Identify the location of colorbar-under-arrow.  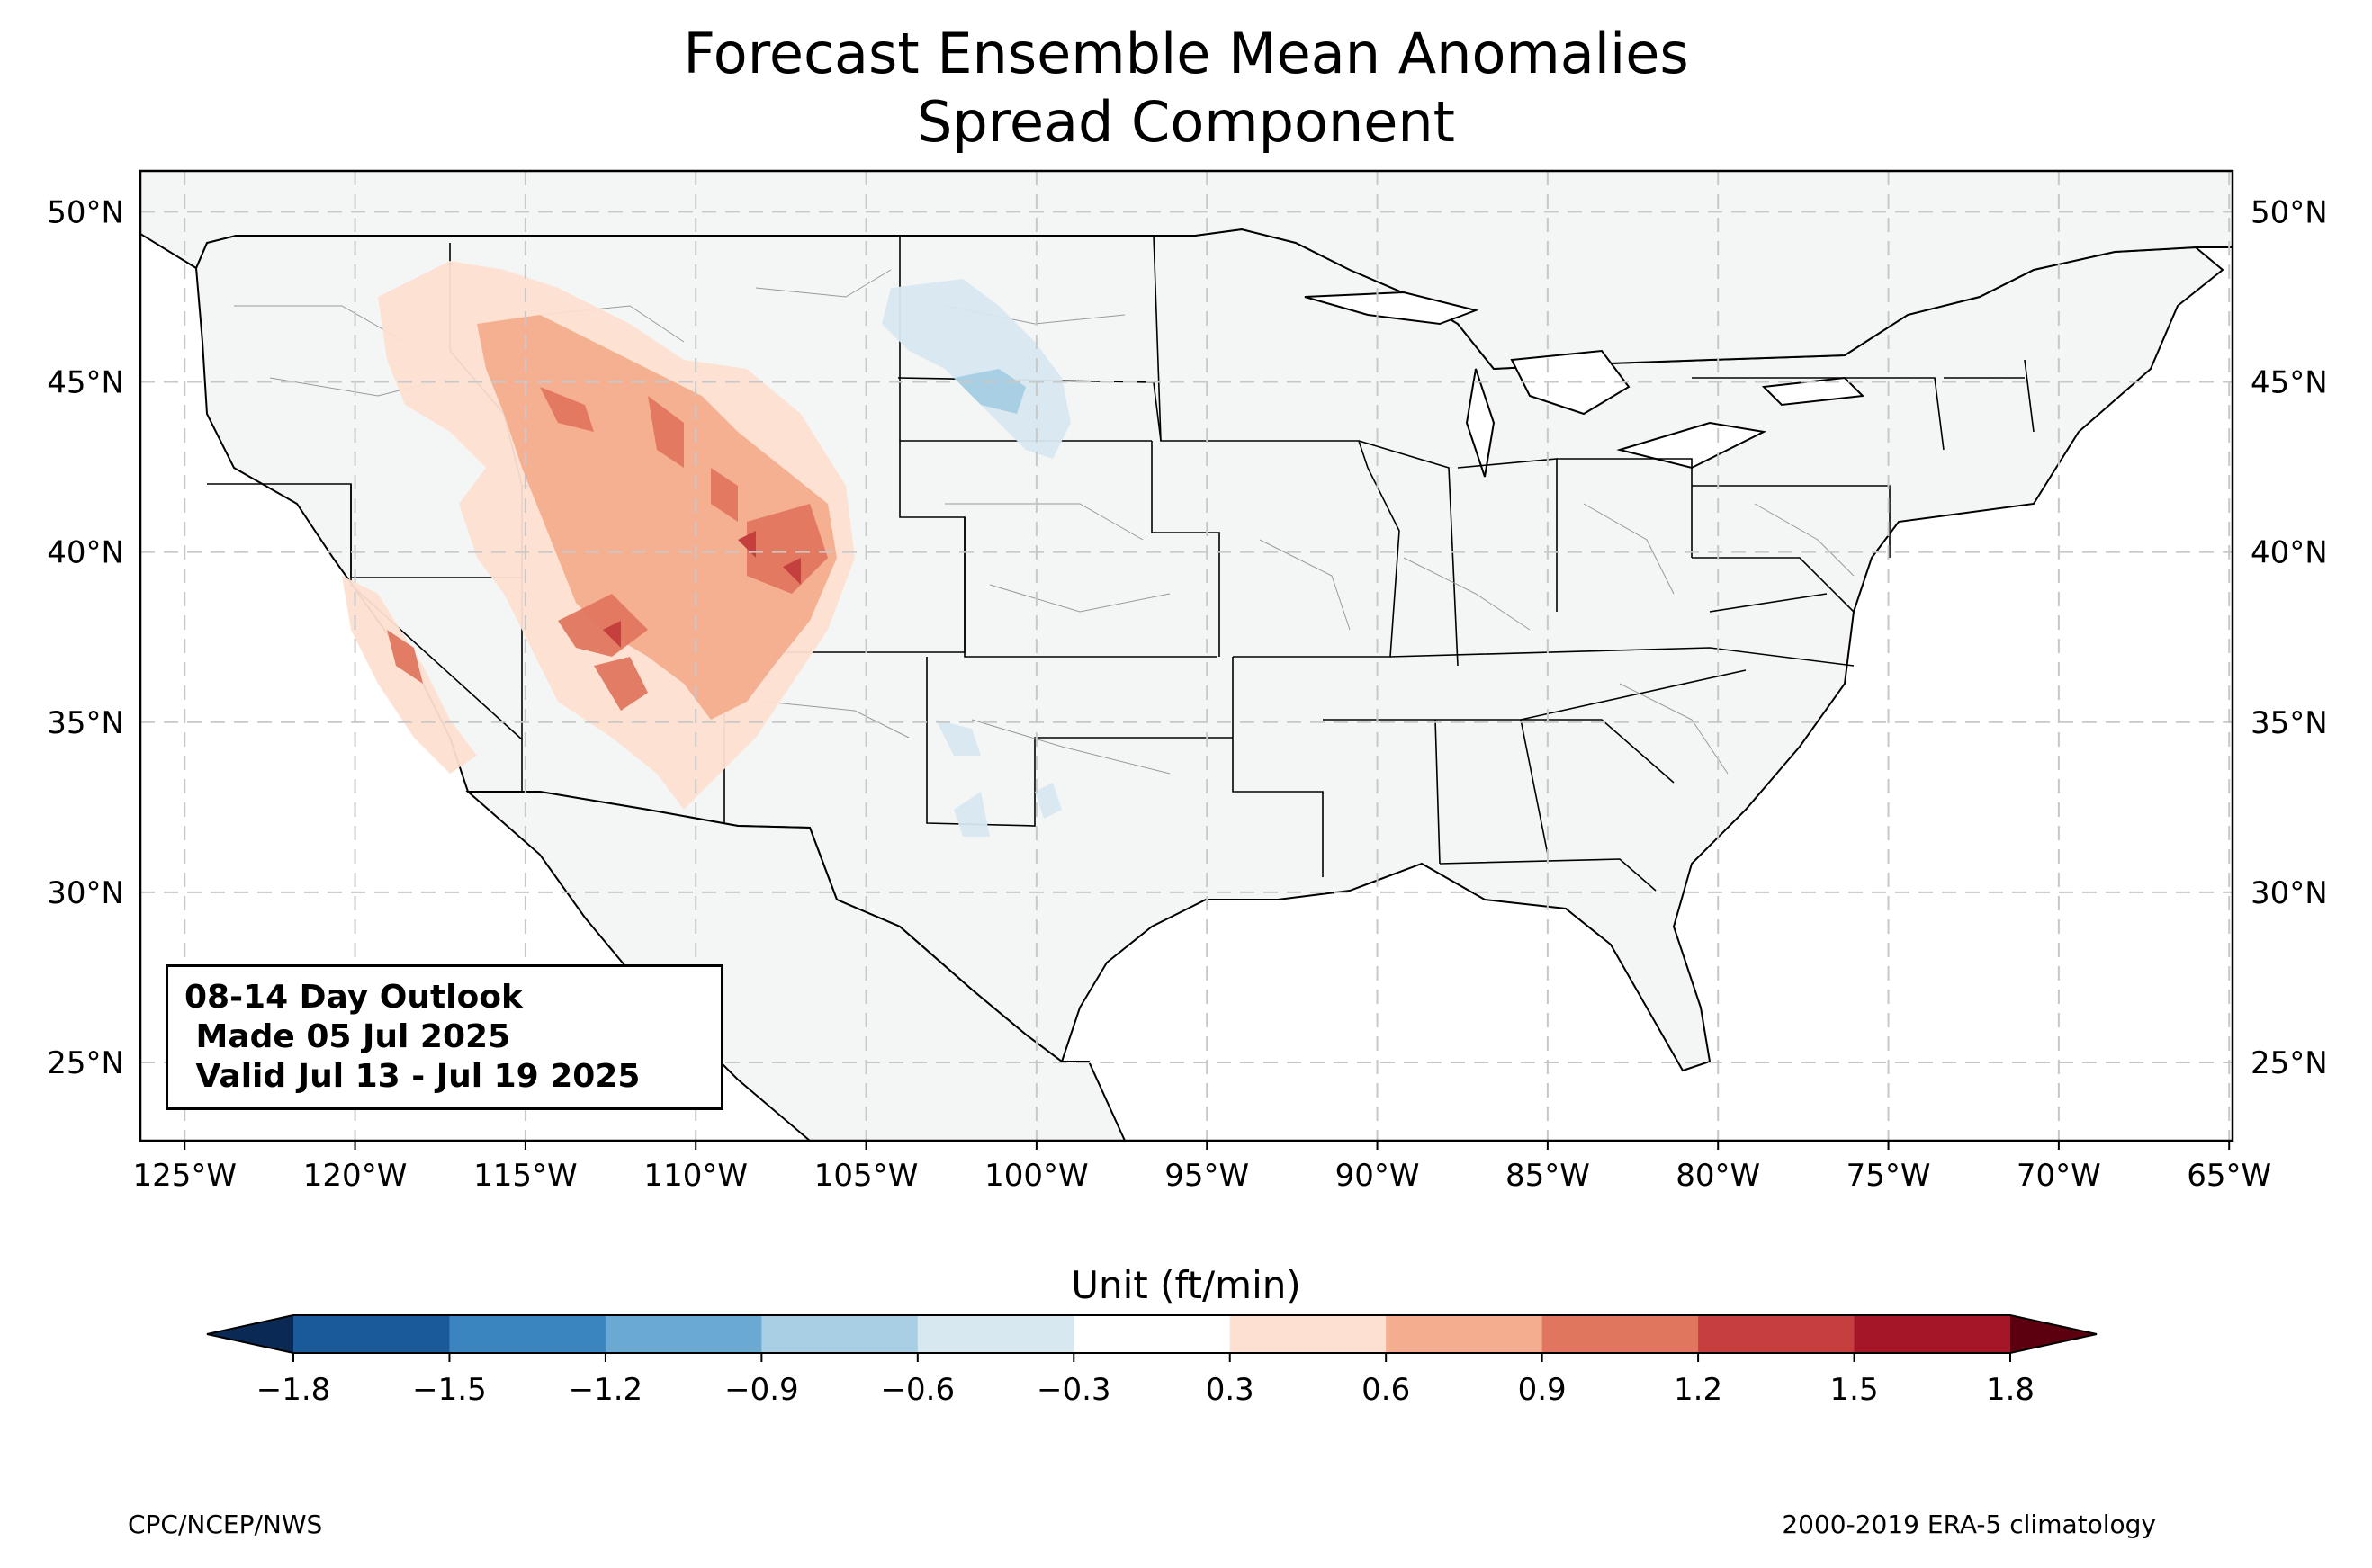
(250, 1334).